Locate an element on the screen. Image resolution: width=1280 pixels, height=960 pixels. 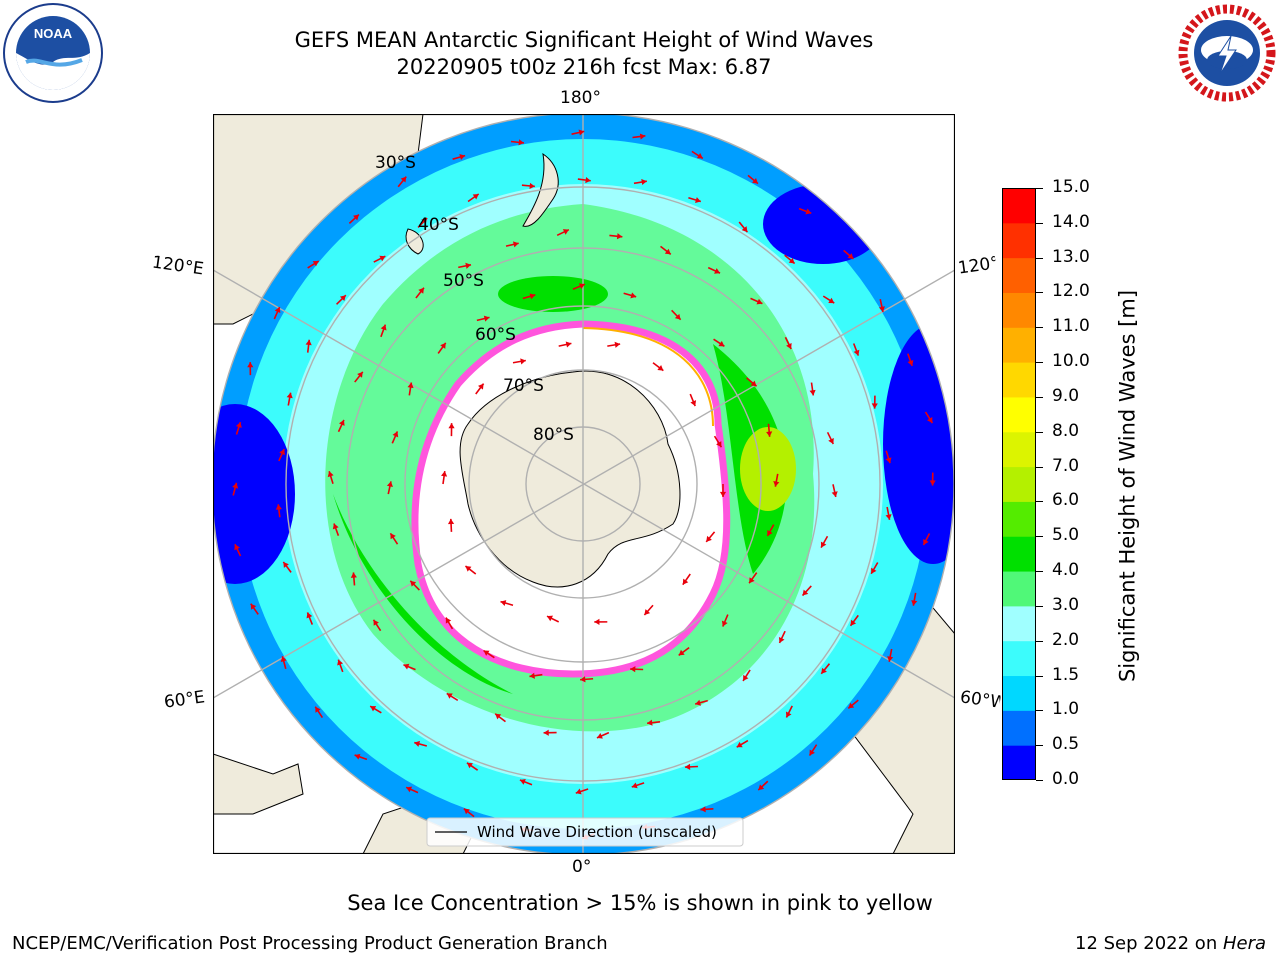
footer-date-text: 12 Sep 2022 on is located at coordinates (1149, 943).